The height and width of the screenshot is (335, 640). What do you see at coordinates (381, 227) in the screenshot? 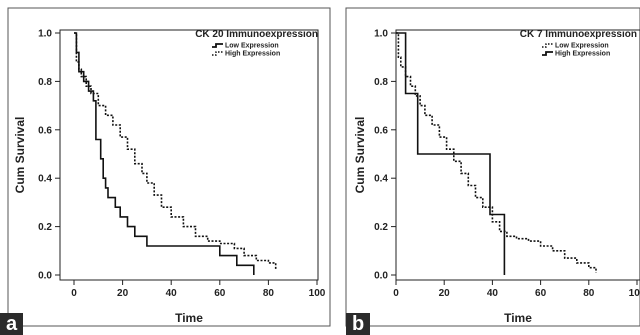
I see `chart-b-ytick-label: 0.2` at bounding box center [381, 227].